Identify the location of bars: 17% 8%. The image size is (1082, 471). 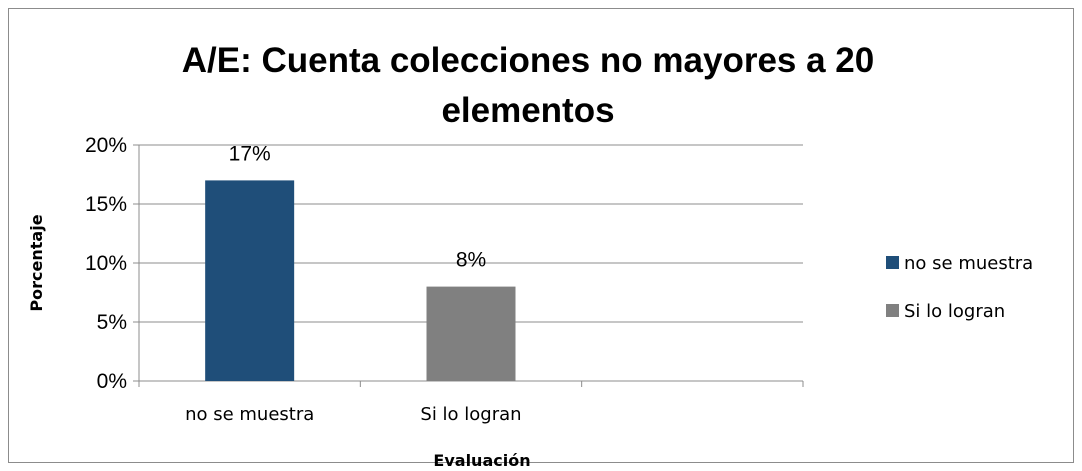
(360, 261).